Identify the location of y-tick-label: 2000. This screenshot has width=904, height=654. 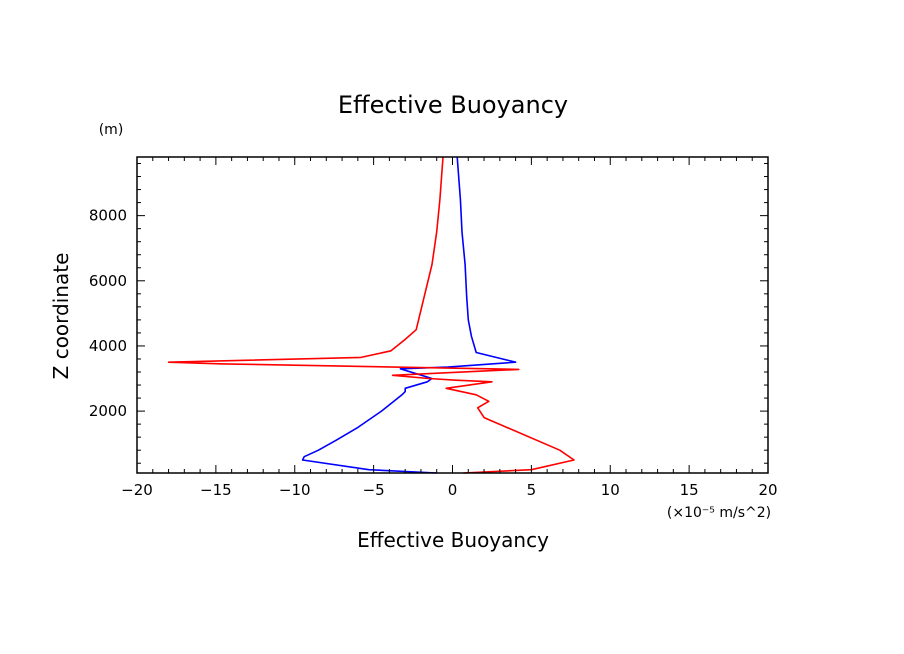
(108, 411).